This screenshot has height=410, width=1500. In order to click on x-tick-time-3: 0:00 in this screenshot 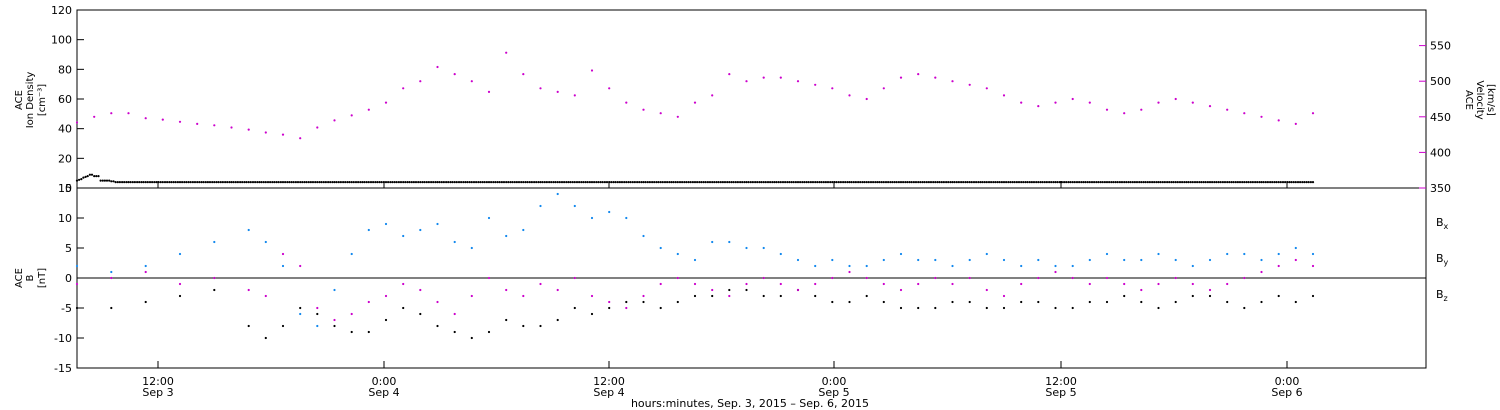, I will do `click(834, 381)`.